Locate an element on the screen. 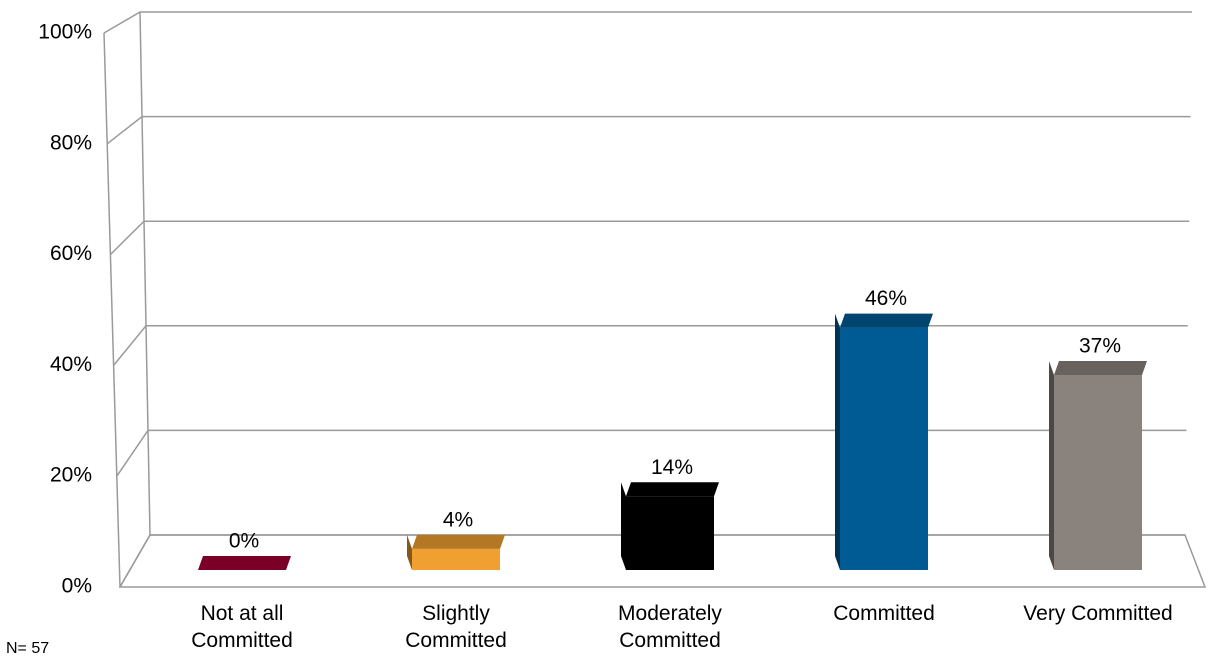  y-tick-label: 100% is located at coordinates (65, 32).